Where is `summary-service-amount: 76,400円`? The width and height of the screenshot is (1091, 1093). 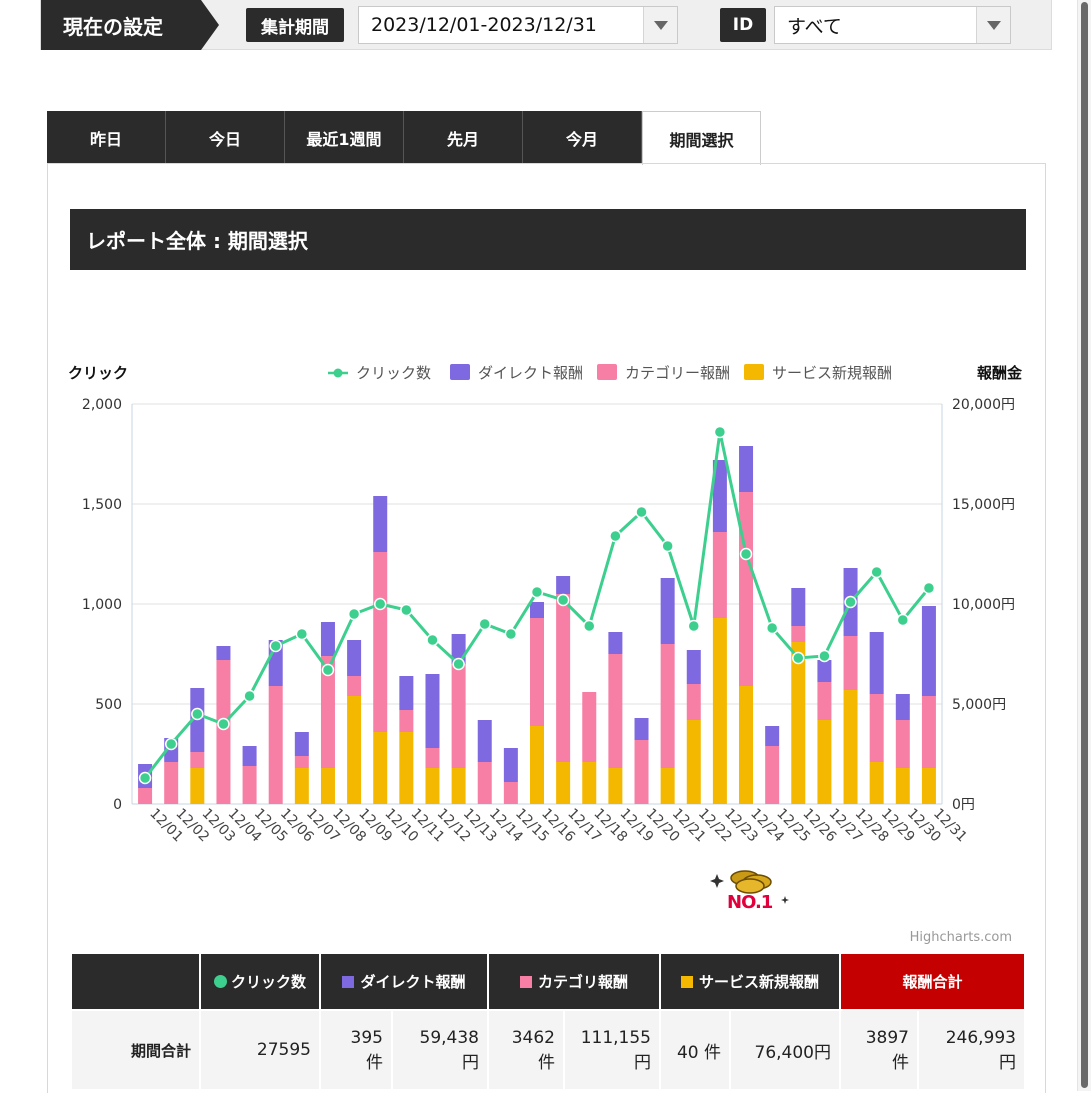
summary-service-amount: 76,400円 is located at coordinates (785, 1050).